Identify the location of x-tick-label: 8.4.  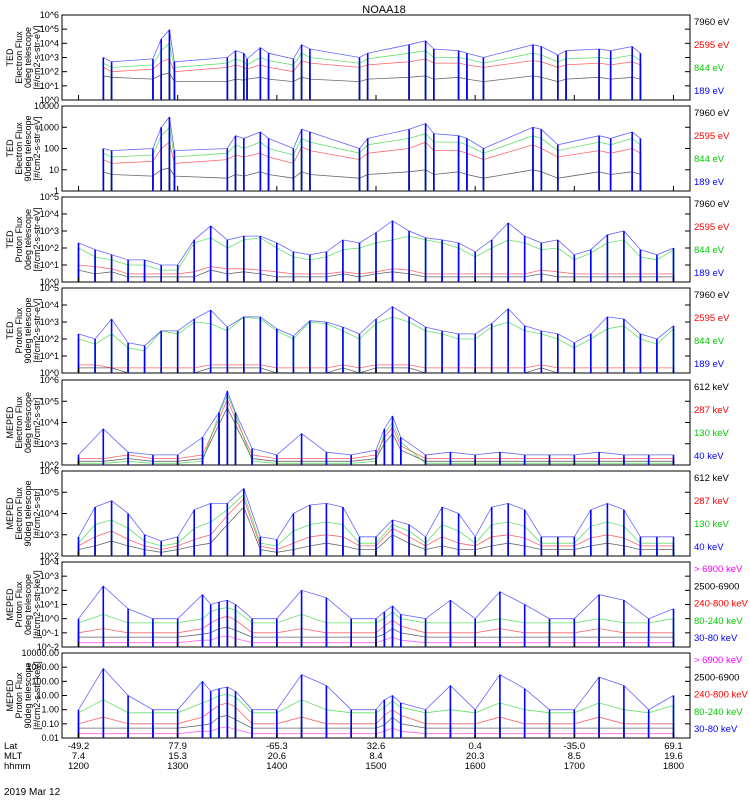
(375, 756).